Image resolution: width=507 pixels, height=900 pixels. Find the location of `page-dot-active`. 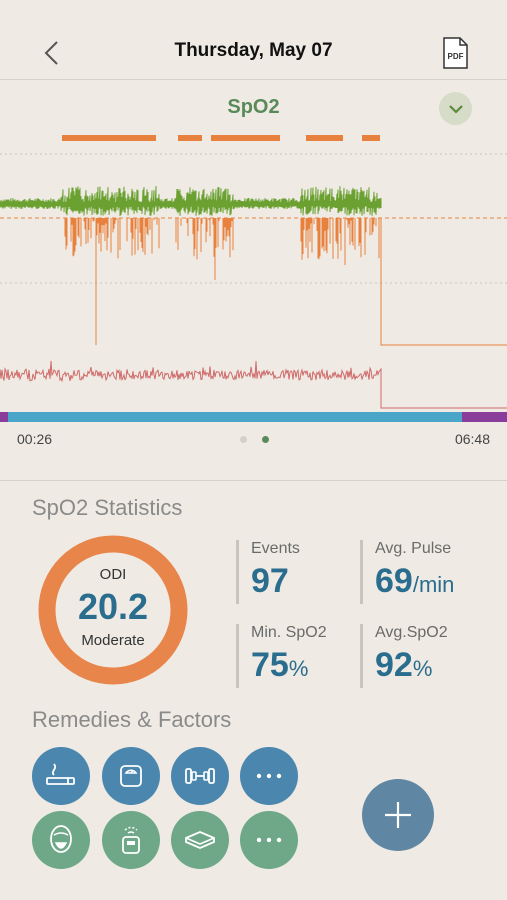

page-dot-active is located at coordinates (265, 439).